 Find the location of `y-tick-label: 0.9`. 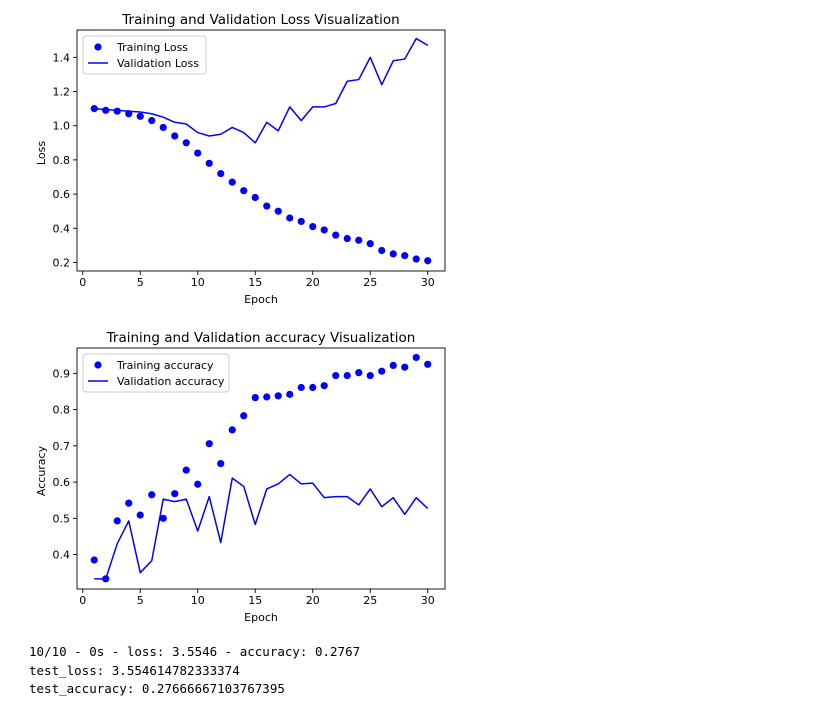

y-tick-label: 0.9 is located at coordinates (62, 373).